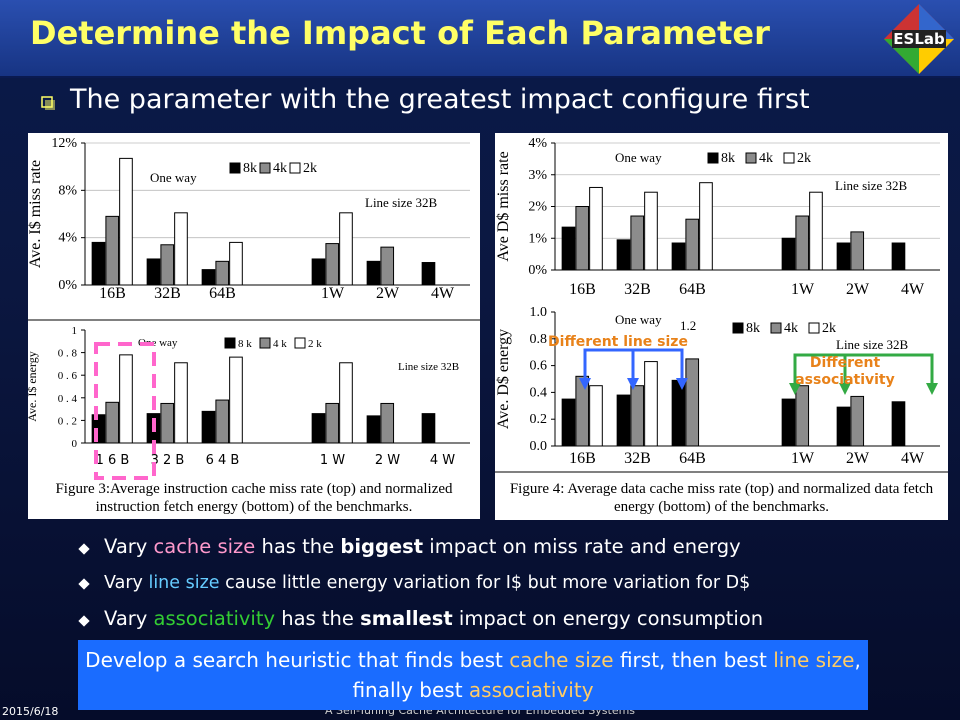 This screenshot has width=960, height=720. I want to click on legend-label: 4k, so click(791, 328).